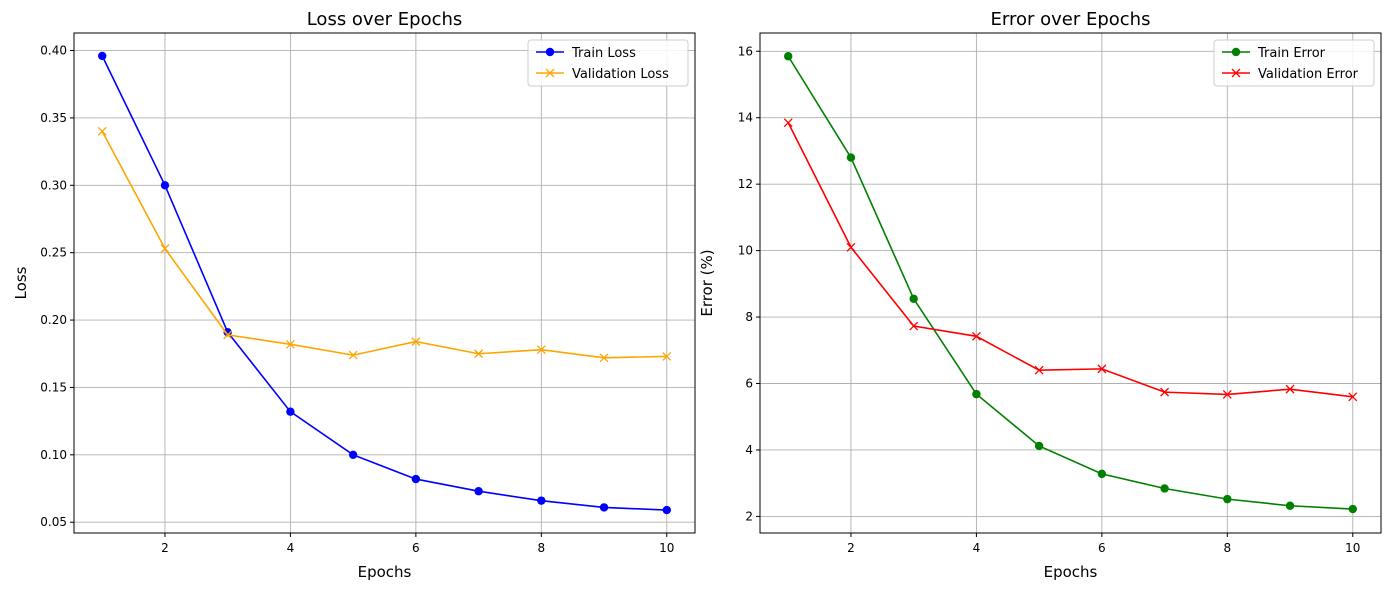 This screenshot has width=1389, height=590. Describe the element at coordinates (1308, 74) in the screenshot. I see `legend-label: Validation Error` at that location.